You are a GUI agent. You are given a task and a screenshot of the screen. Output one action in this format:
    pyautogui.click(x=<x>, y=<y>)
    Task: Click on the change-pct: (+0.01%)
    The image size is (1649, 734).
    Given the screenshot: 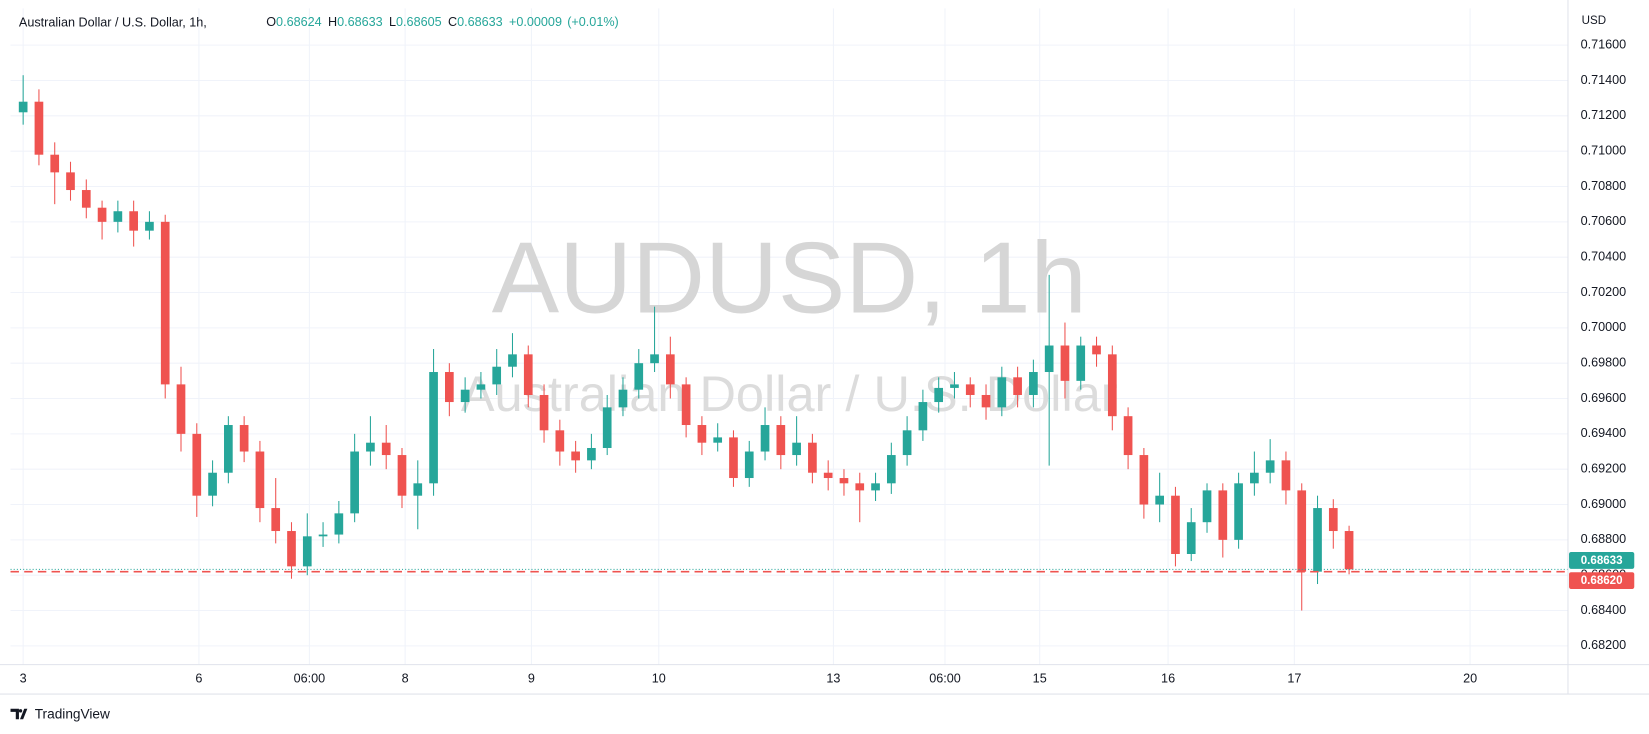 What is the action you would take?
    pyautogui.click(x=593, y=22)
    